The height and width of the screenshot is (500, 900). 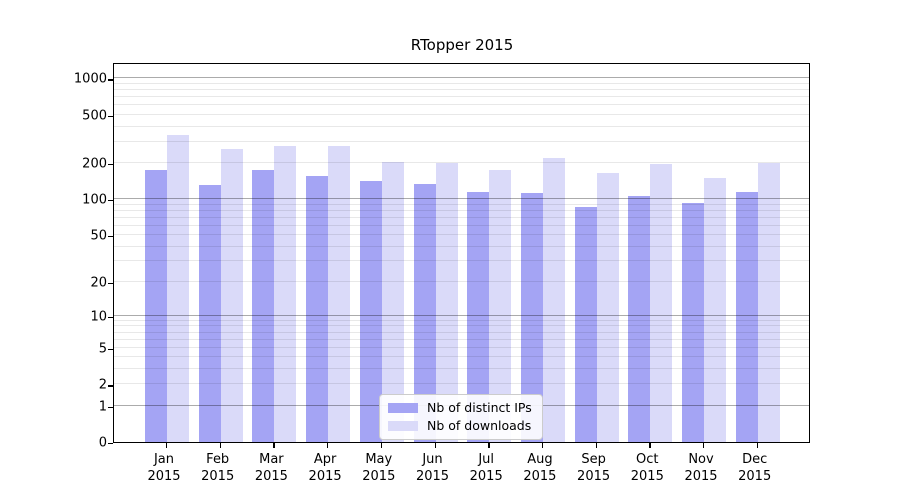 What do you see at coordinates (478, 316) in the screenshot?
I see `bar-ips-jul` at bounding box center [478, 316].